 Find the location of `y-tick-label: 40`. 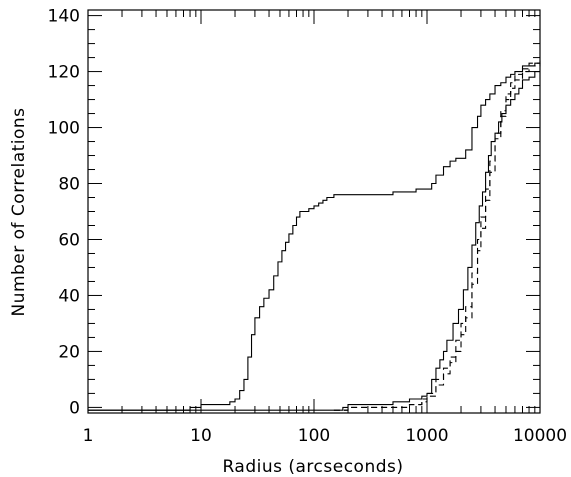

y-tick-label: 40 is located at coordinates (69, 296).